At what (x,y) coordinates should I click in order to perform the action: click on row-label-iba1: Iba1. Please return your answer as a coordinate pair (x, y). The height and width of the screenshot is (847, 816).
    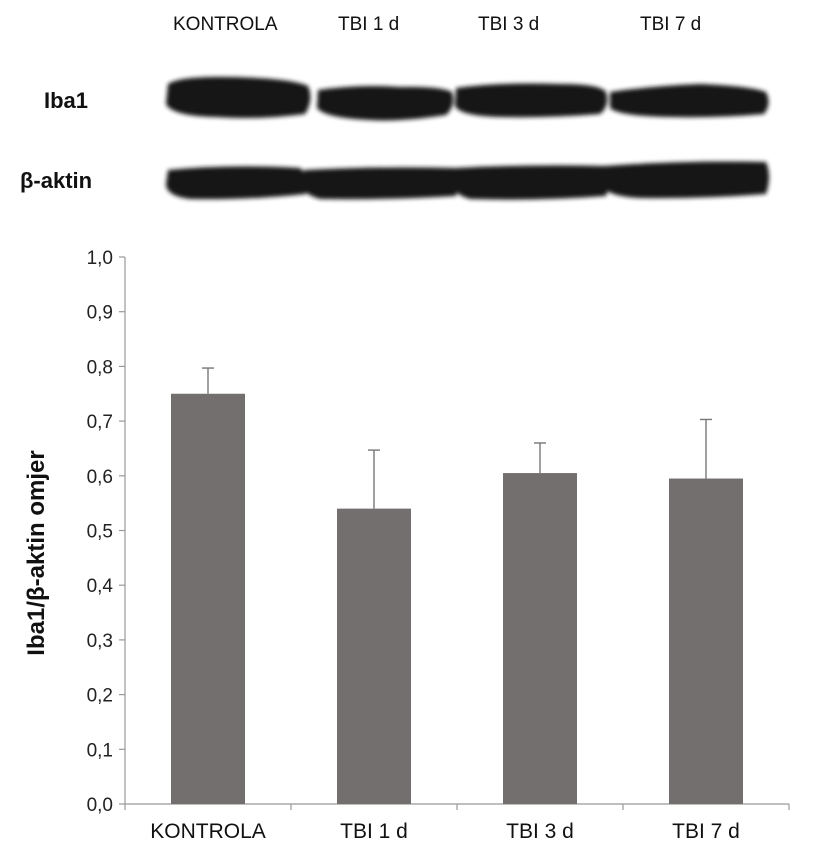
    Looking at the image, I should click on (66, 100).